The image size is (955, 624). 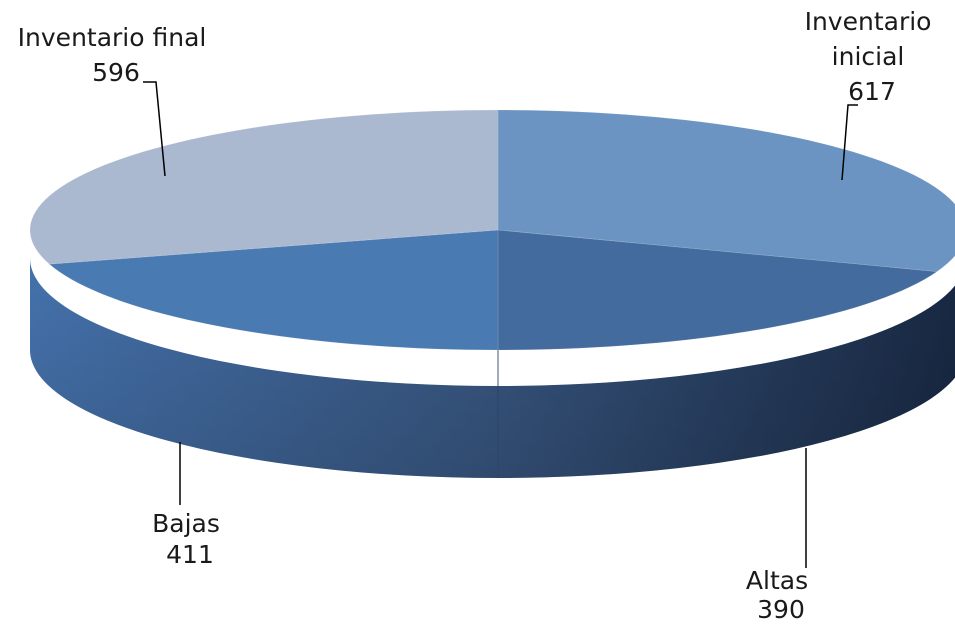 I want to click on slice-label-inventario-inicial: Inventario inicial 617, so click(x=872, y=56).